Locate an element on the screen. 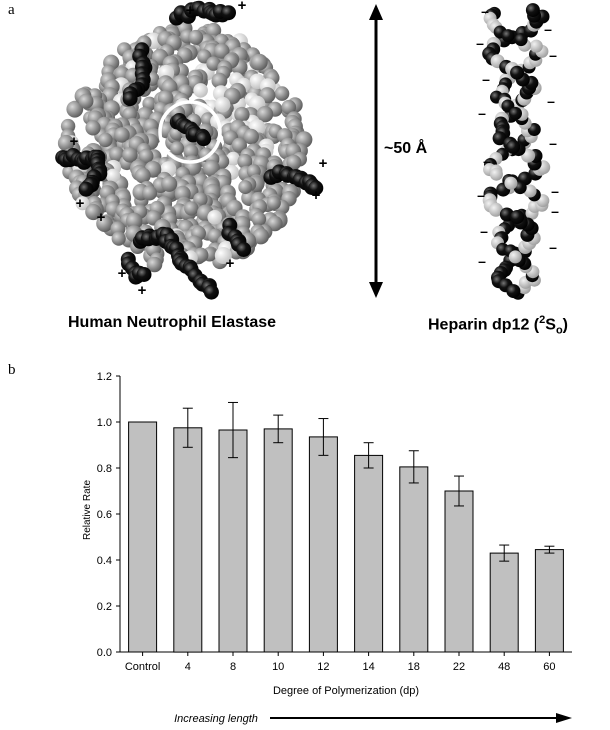 The height and width of the screenshot is (730, 610). dimension-arrow is located at coordinates (376, 151).